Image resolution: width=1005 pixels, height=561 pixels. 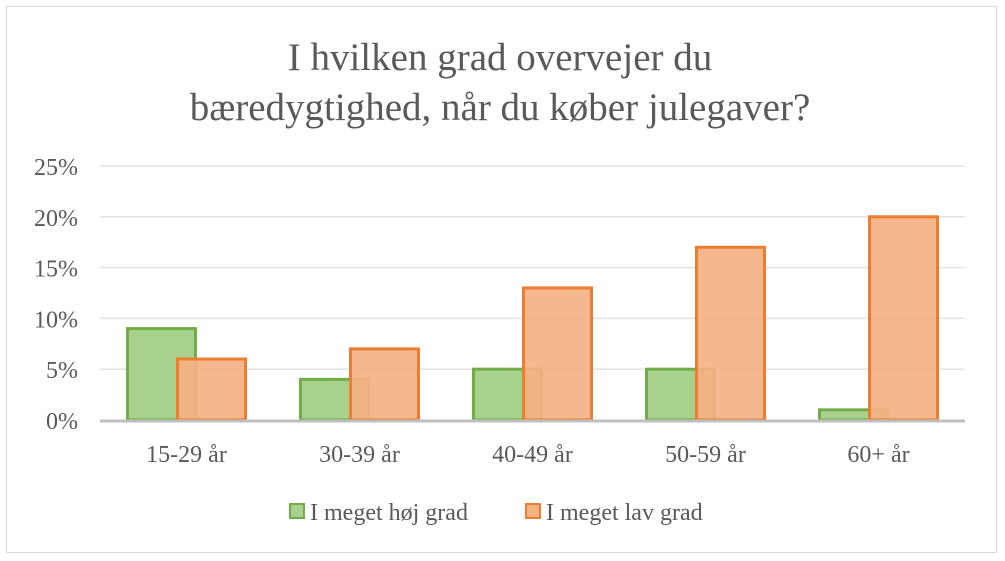 I want to click on x-tick-label: 30-39 år, so click(x=359, y=455).